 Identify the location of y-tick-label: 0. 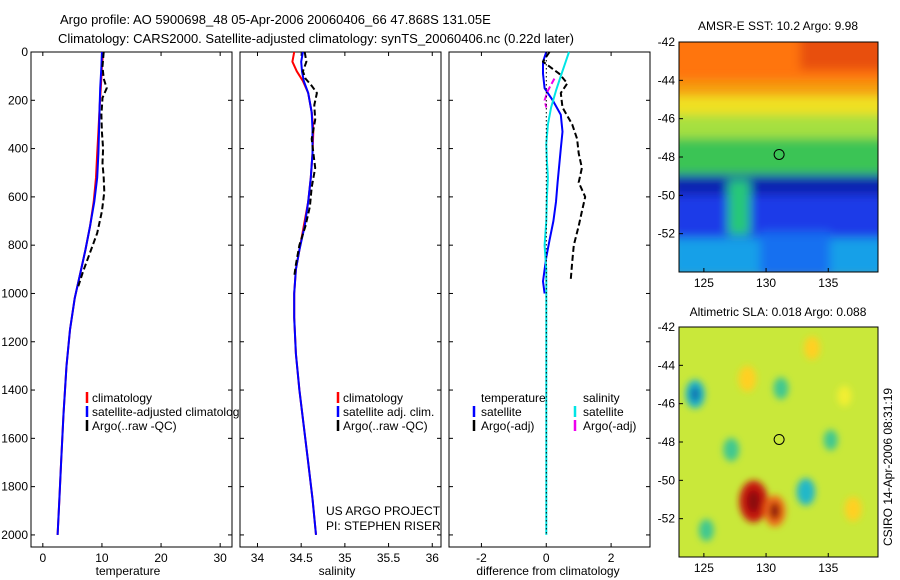
(24, 52).